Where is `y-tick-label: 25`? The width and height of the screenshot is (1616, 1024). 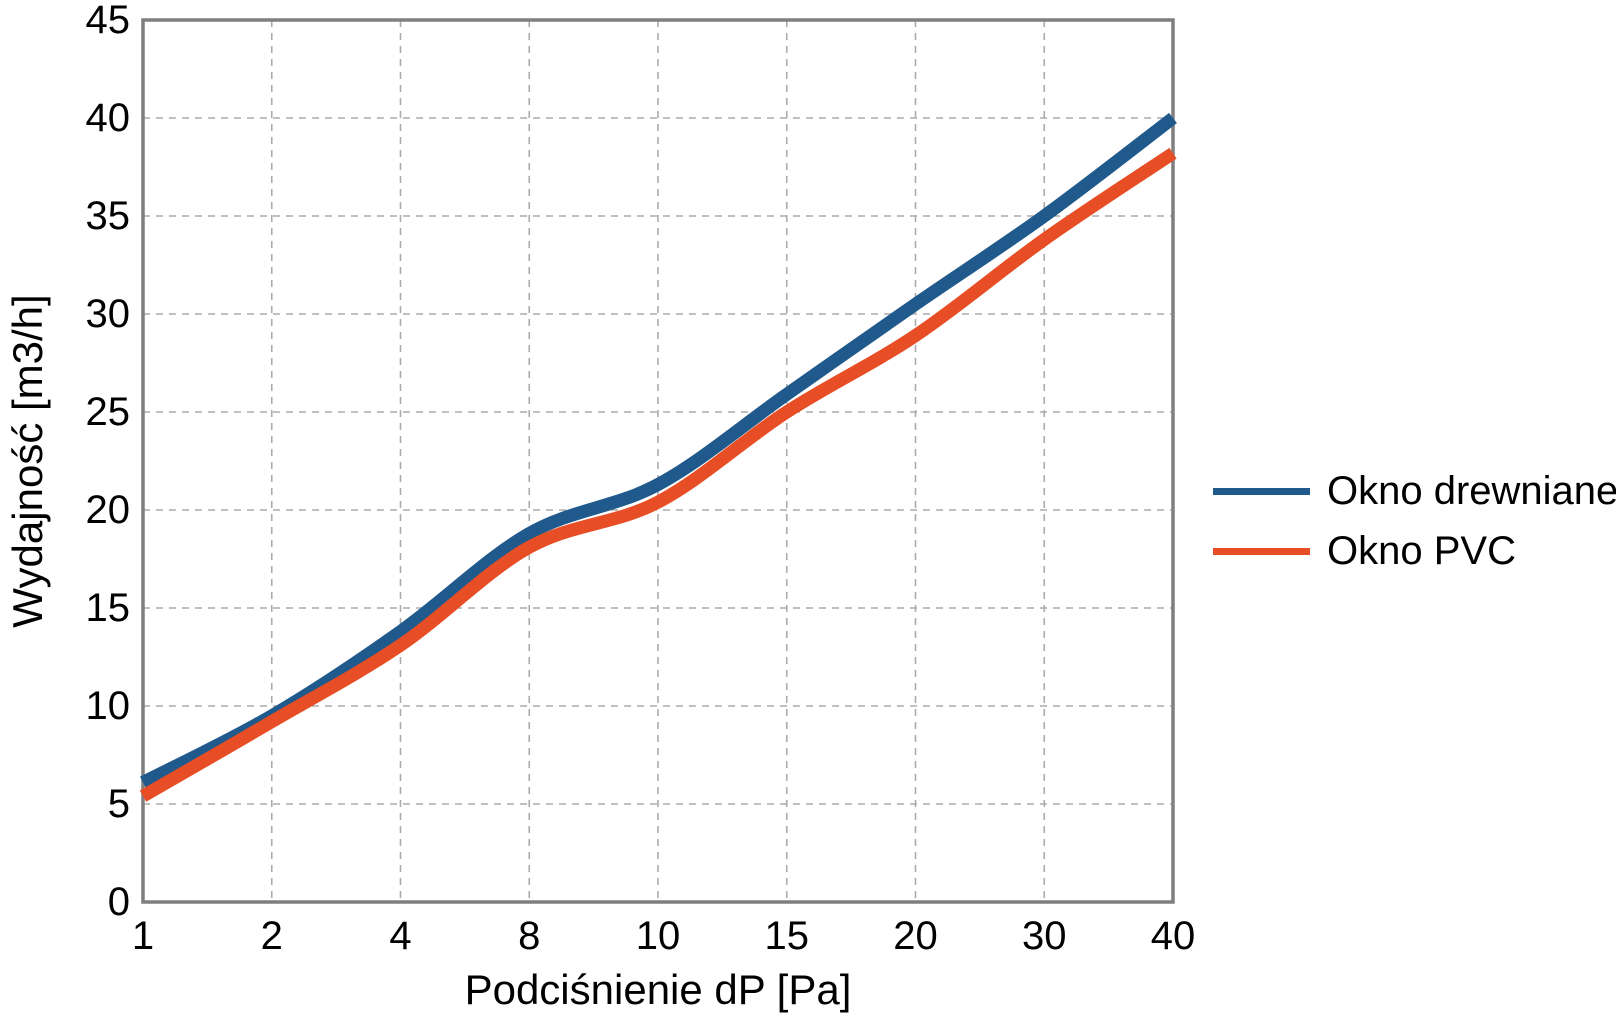 y-tick-label: 25 is located at coordinates (108, 412).